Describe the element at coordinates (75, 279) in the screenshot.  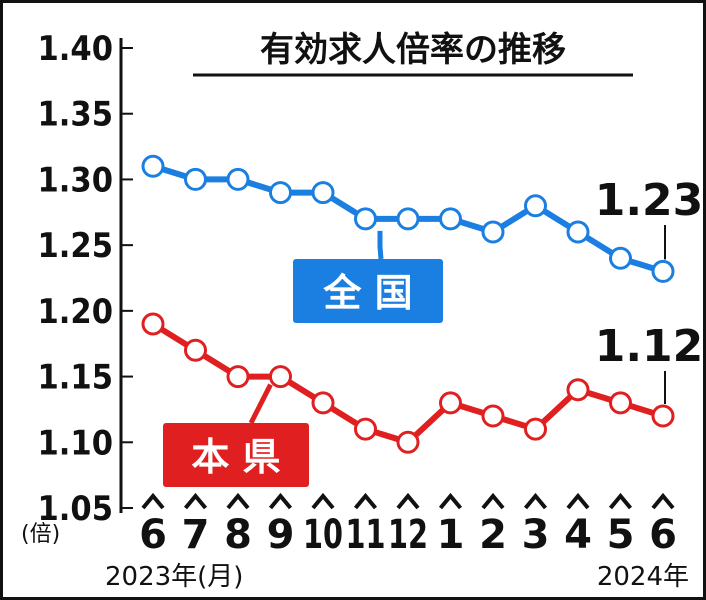
I see `y-tick-labels: 1.40 1.35 1.30 1.25 1.20 1.15 1.10 1.05` at that location.